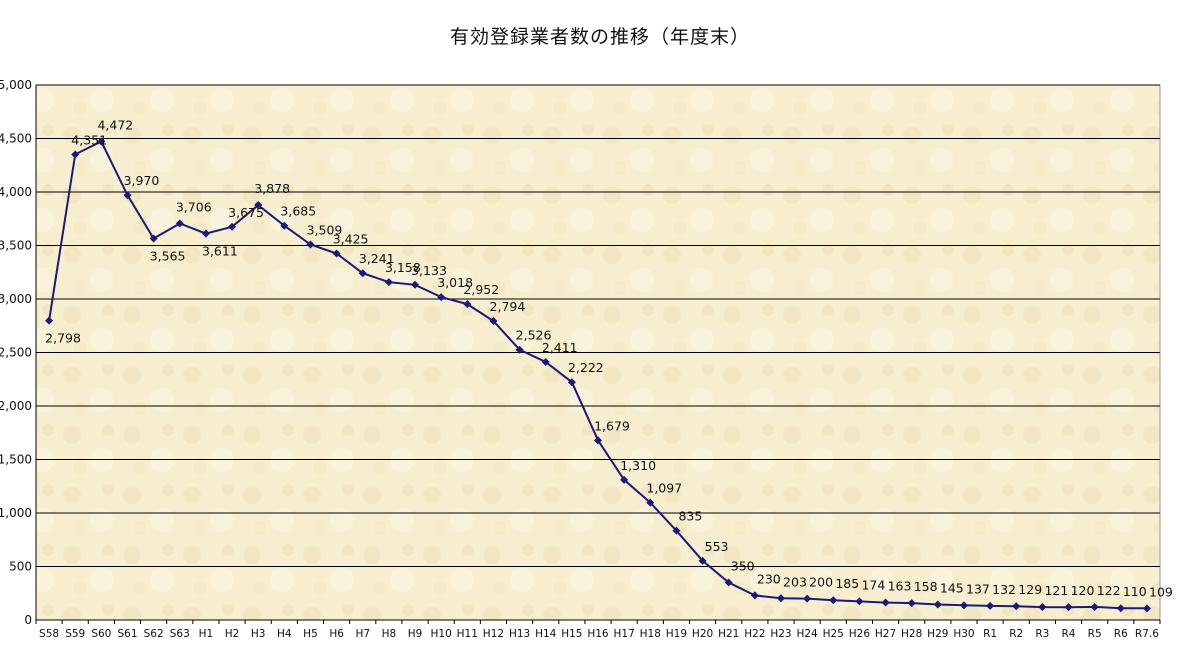 The image size is (1200, 659). I want to click on x-tick-label: H24, so click(807, 634).